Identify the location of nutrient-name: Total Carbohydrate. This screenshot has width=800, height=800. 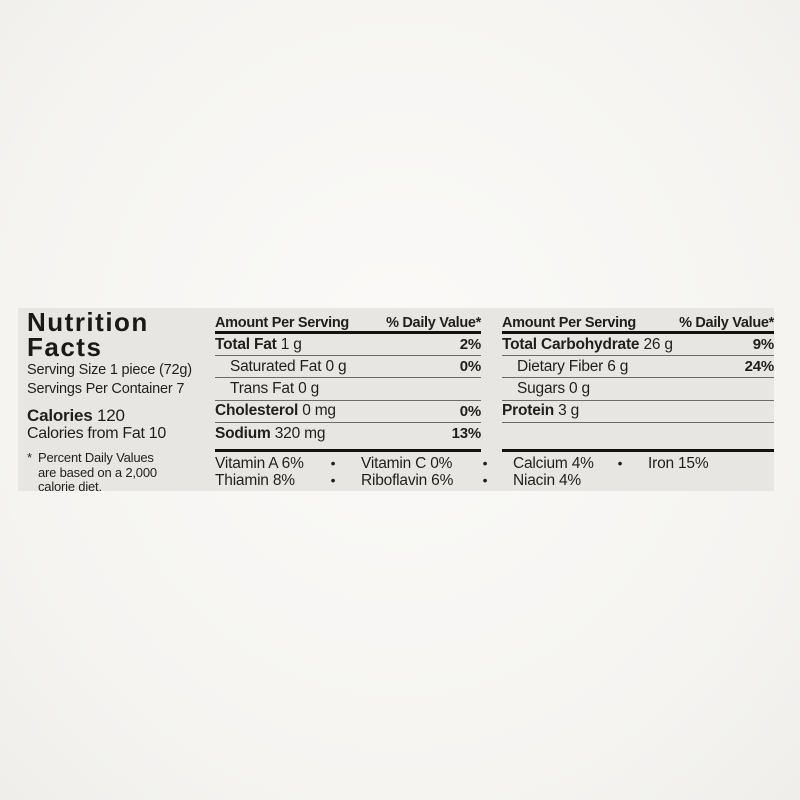
(571, 344).